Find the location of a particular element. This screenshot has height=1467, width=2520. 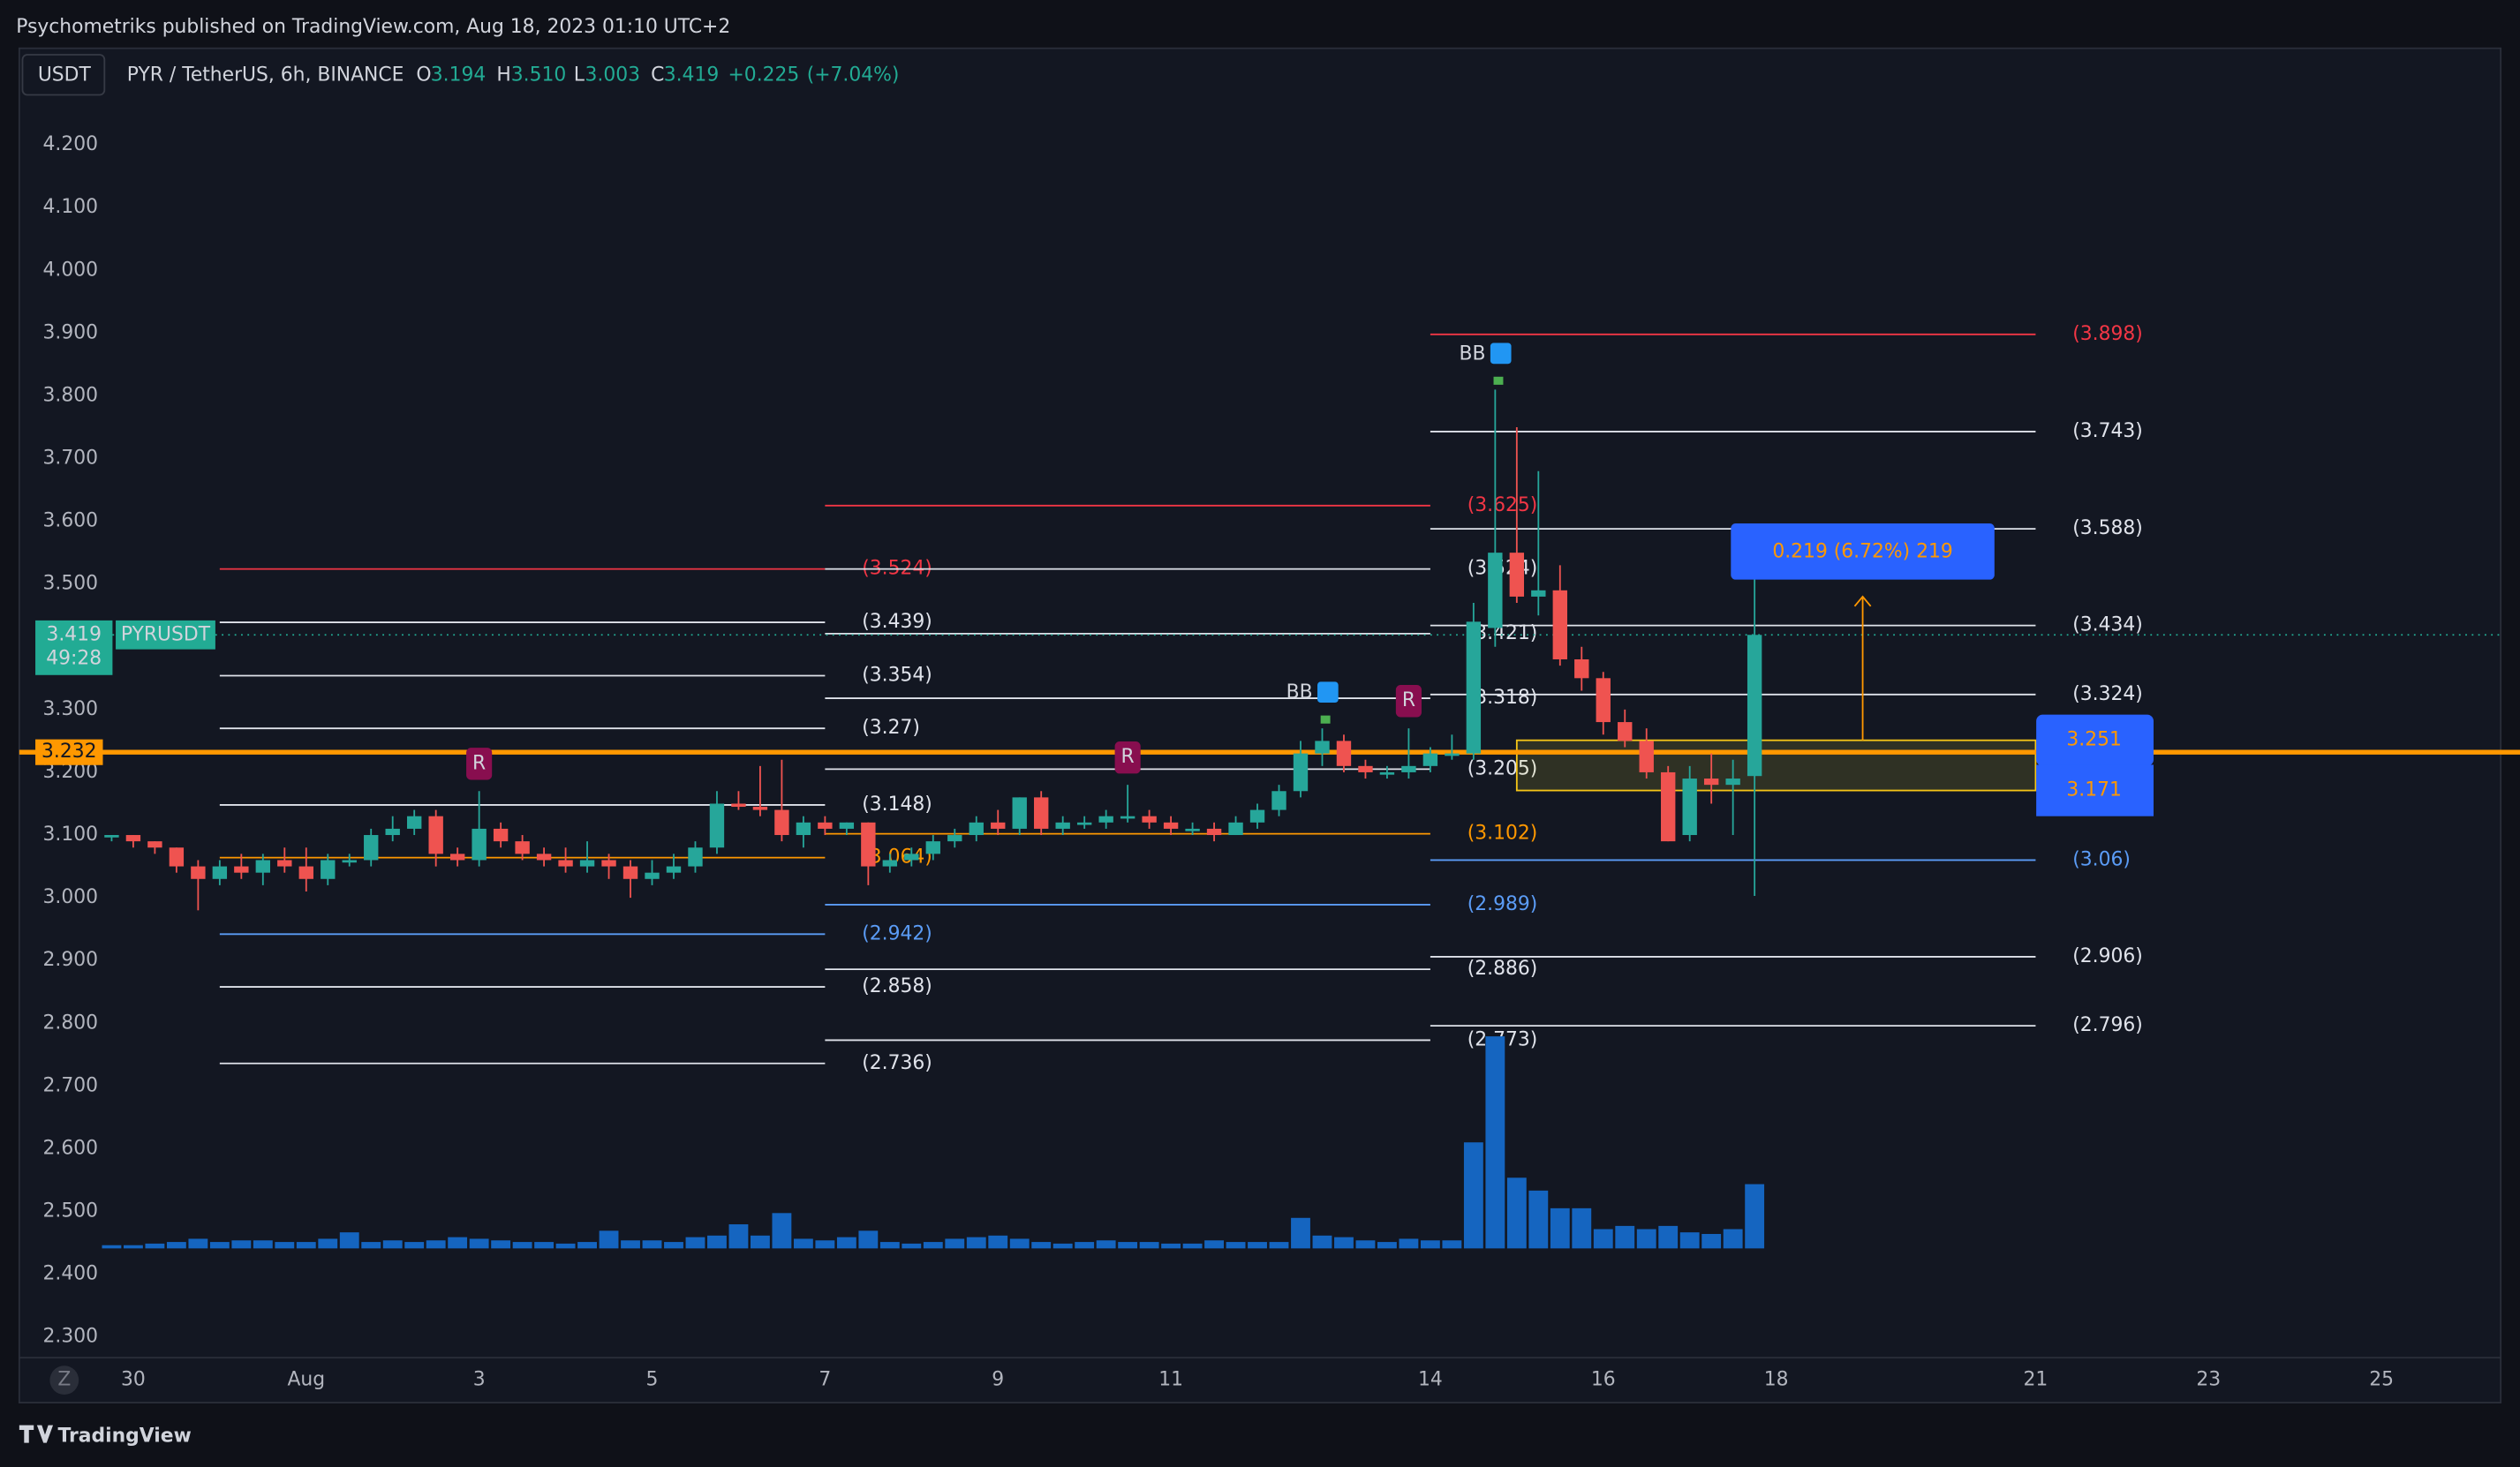

level-label: (2.989) is located at coordinates (1502, 904).